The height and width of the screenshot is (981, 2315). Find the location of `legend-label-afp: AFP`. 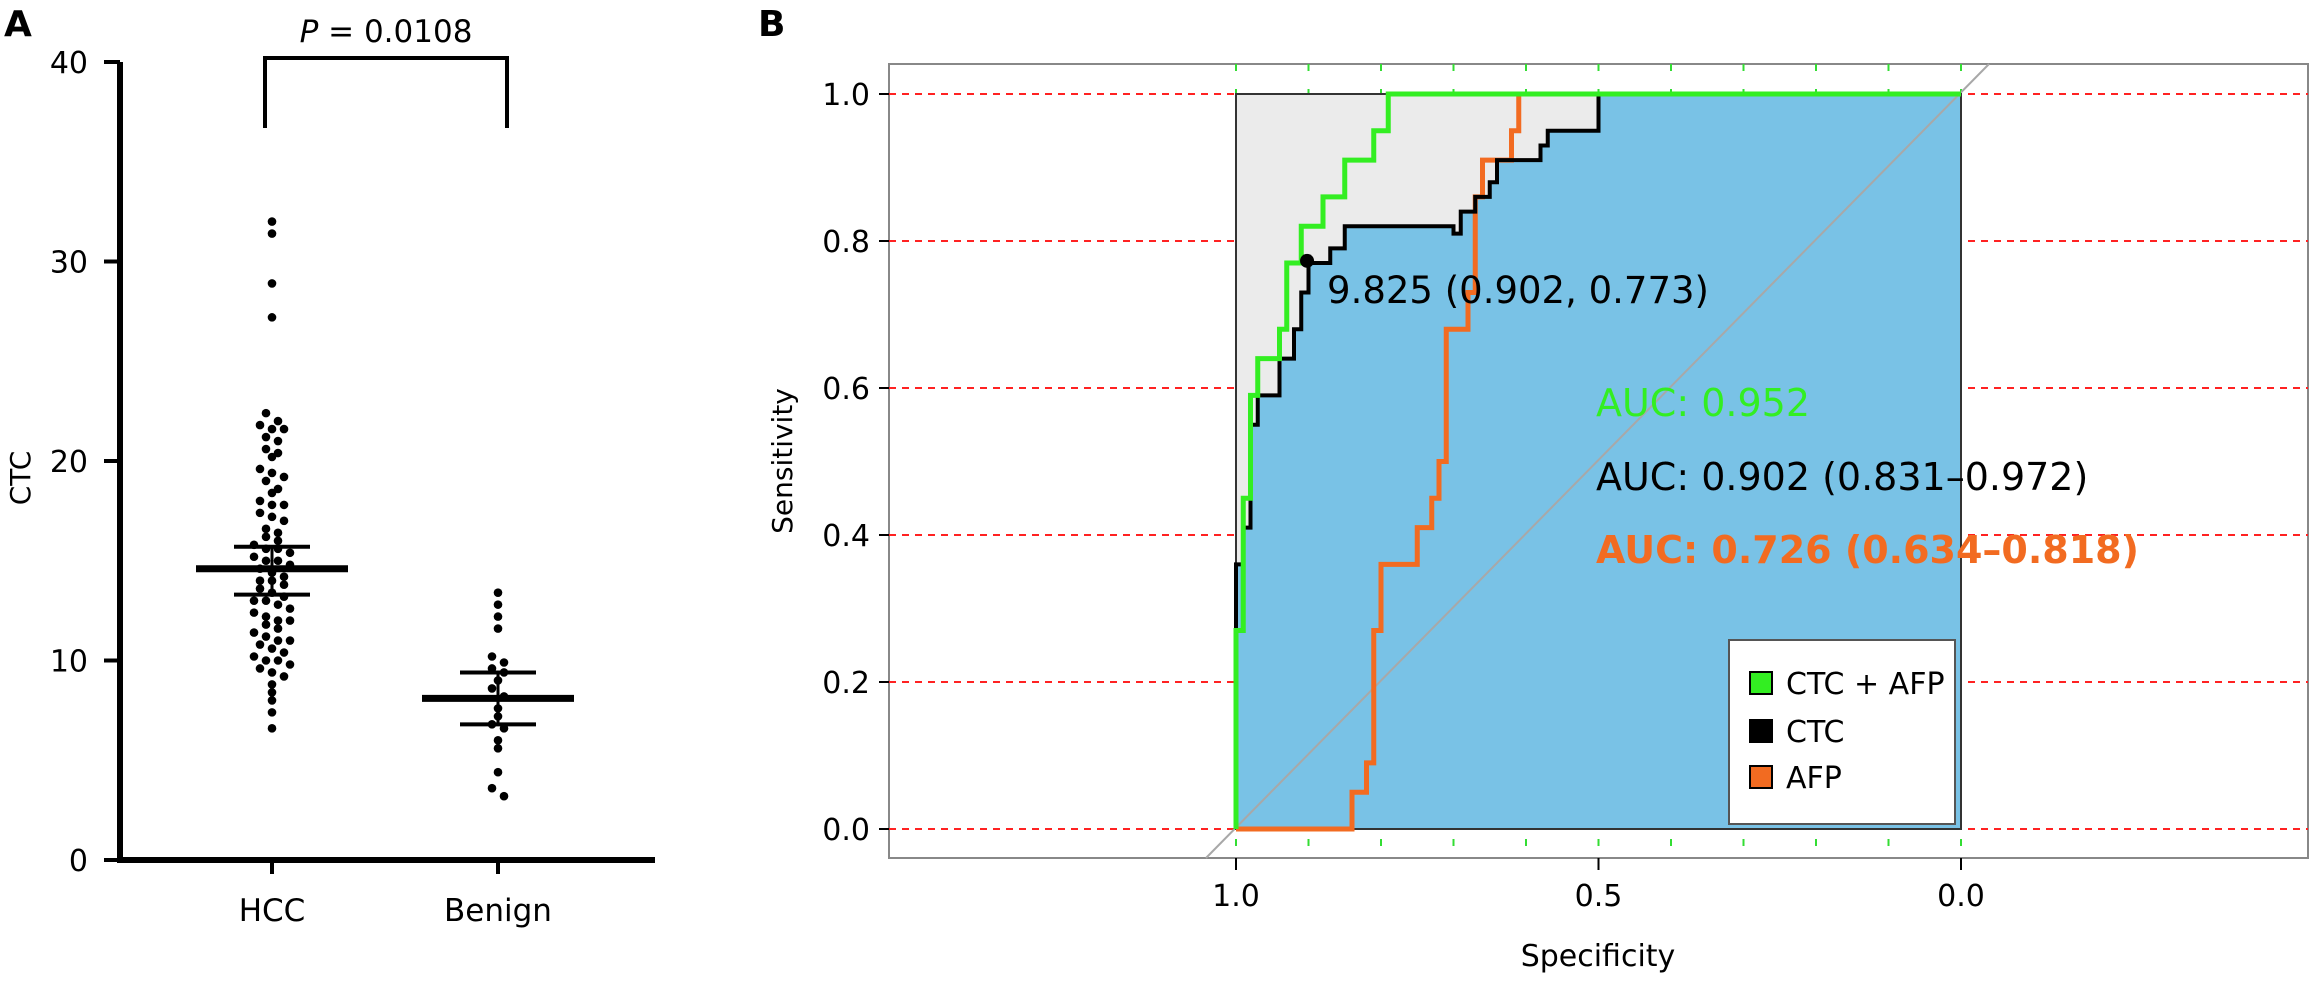

legend-label-afp: AFP is located at coordinates (1814, 778).